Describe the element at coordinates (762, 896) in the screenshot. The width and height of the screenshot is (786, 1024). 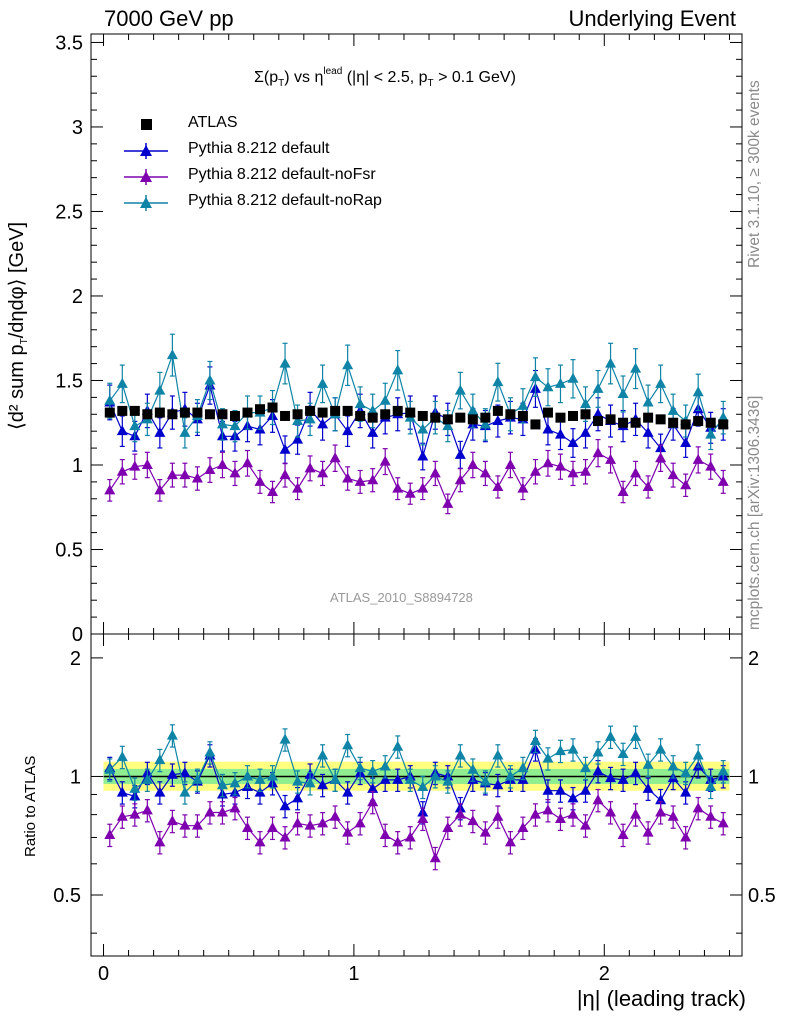
I see `ratio-ytick-label-right: 0.5` at that location.